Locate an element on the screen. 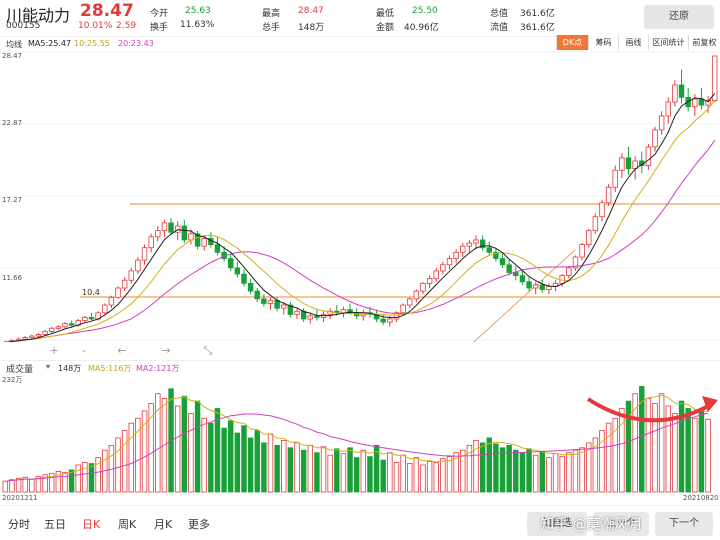 This screenshot has height=540, width=720. ma5-value: MA5:25.47 is located at coordinates (50, 43).